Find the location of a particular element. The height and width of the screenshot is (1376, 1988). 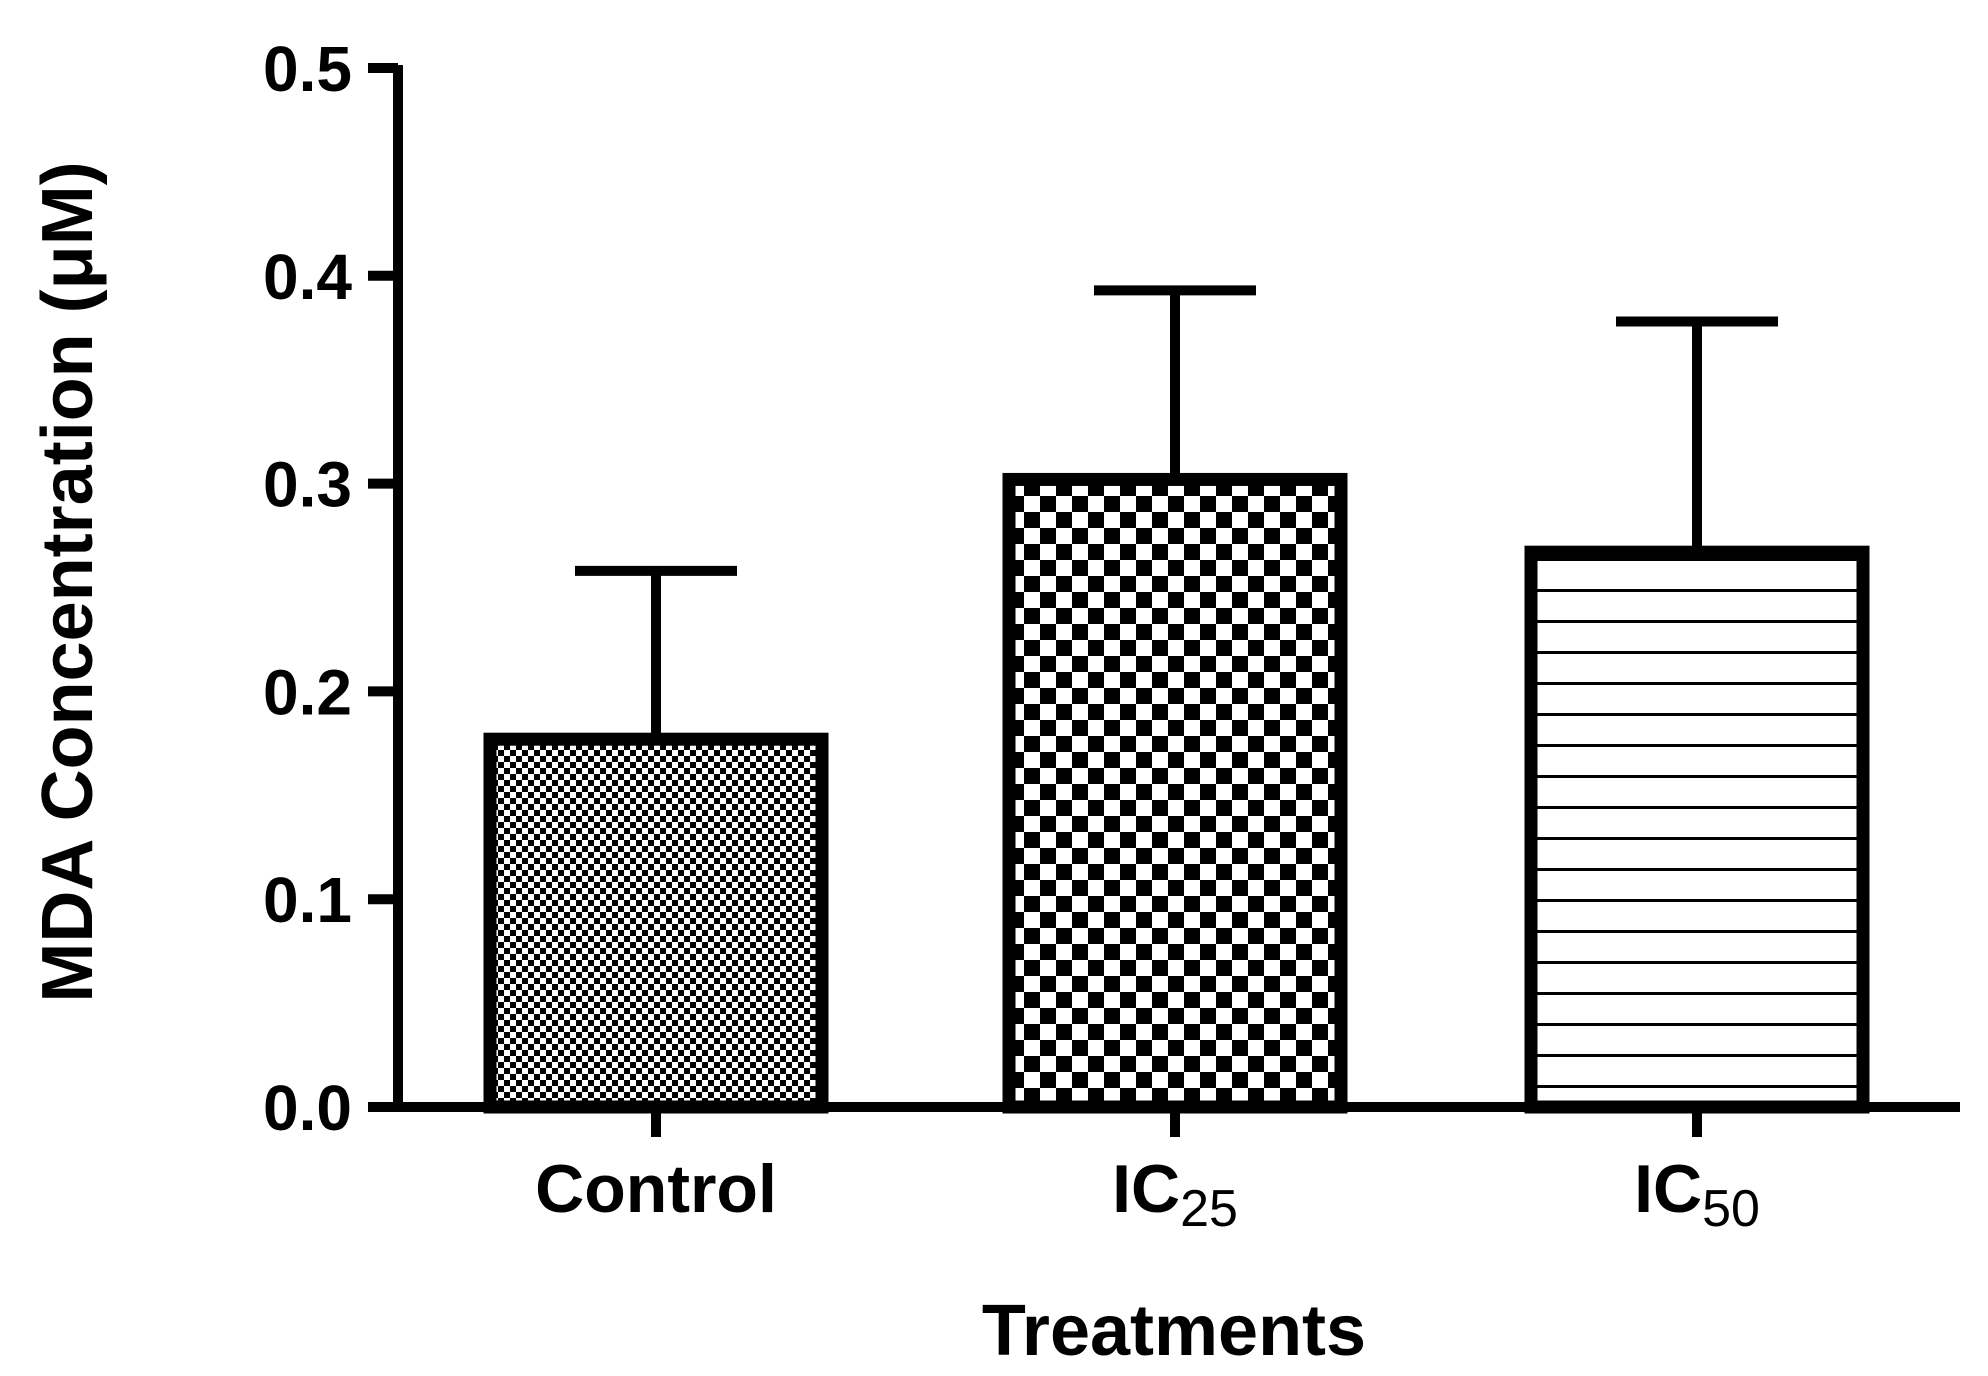

x-tick-label: IC50 is located at coordinates (1697, 1194).